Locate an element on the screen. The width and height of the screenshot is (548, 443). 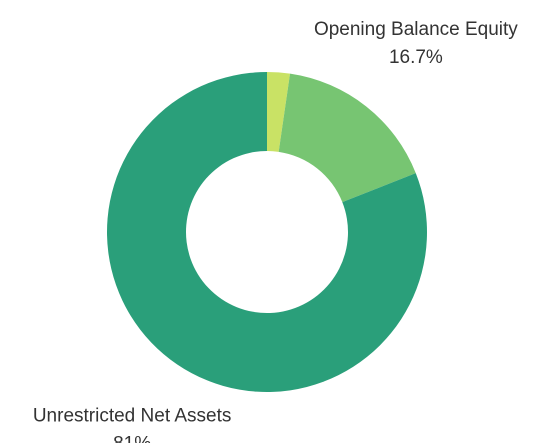
segment-value: 81% is located at coordinates (132, 438).